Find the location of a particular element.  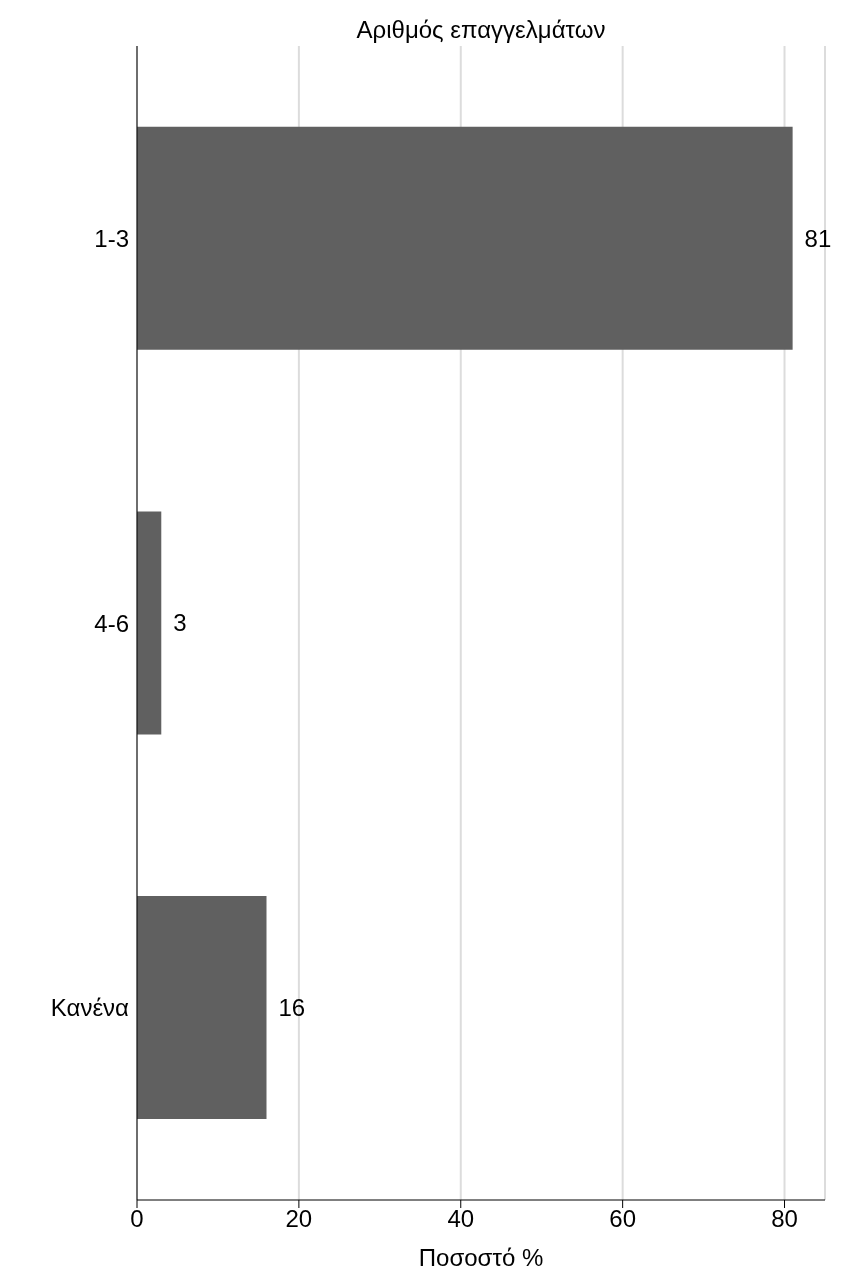

data-label: 3 is located at coordinates (180, 623).